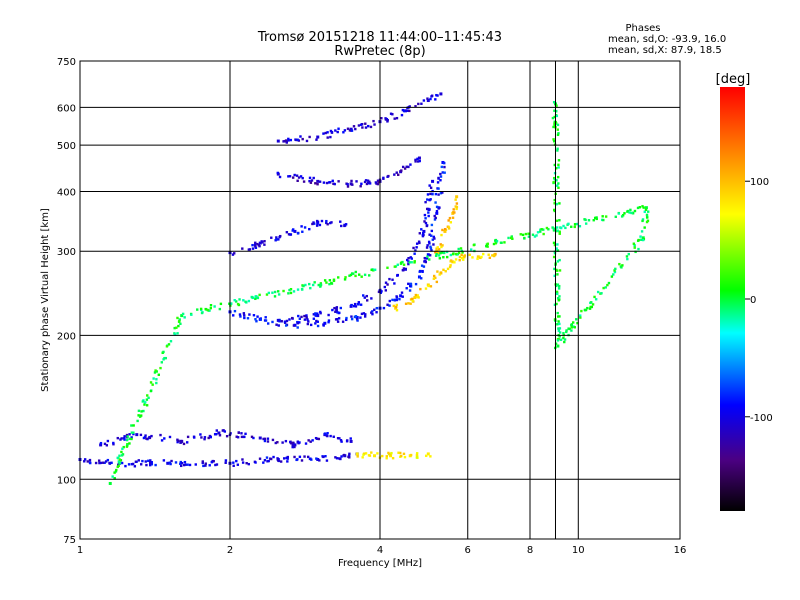  What do you see at coordinates (759, 182) in the screenshot?
I see `colorbar-tick-label: 100` at bounding box center [759, 182].